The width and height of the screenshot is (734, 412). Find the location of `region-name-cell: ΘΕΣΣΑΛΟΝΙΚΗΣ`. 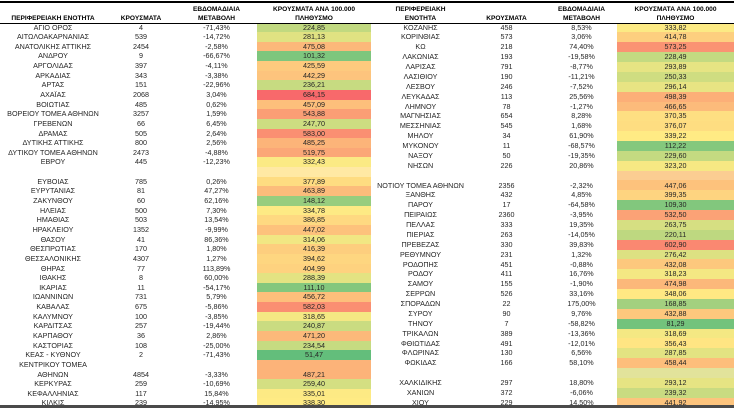

region-name-cell: ΘΕΣΣΑΛΟΝΙΚΗΣ is located at coordinates (53, 258).